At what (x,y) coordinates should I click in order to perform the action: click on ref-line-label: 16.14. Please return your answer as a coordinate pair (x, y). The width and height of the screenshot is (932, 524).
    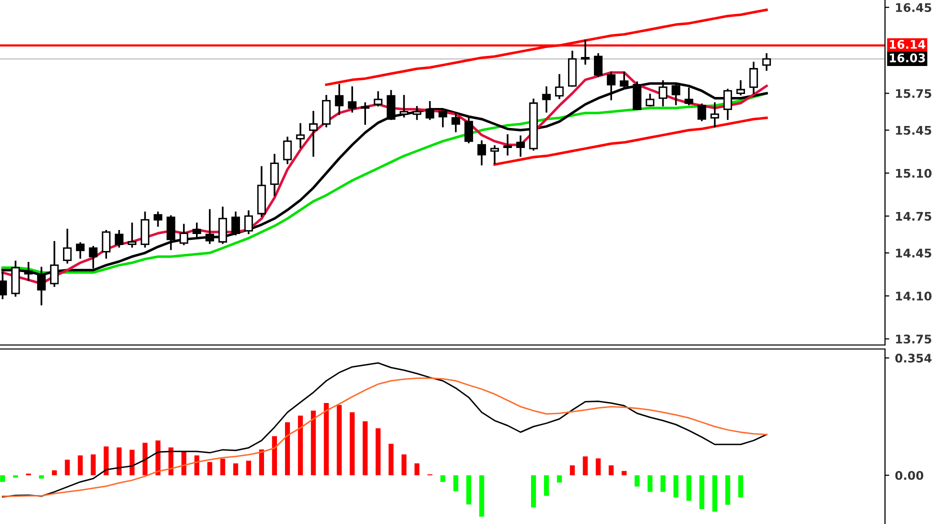
    Looking at the image, I should click on (908, 44).